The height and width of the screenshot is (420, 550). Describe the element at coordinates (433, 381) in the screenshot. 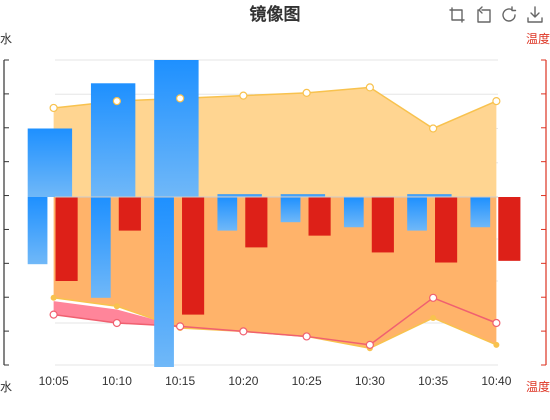

I see `x-tick-label: 10:35` at that location.